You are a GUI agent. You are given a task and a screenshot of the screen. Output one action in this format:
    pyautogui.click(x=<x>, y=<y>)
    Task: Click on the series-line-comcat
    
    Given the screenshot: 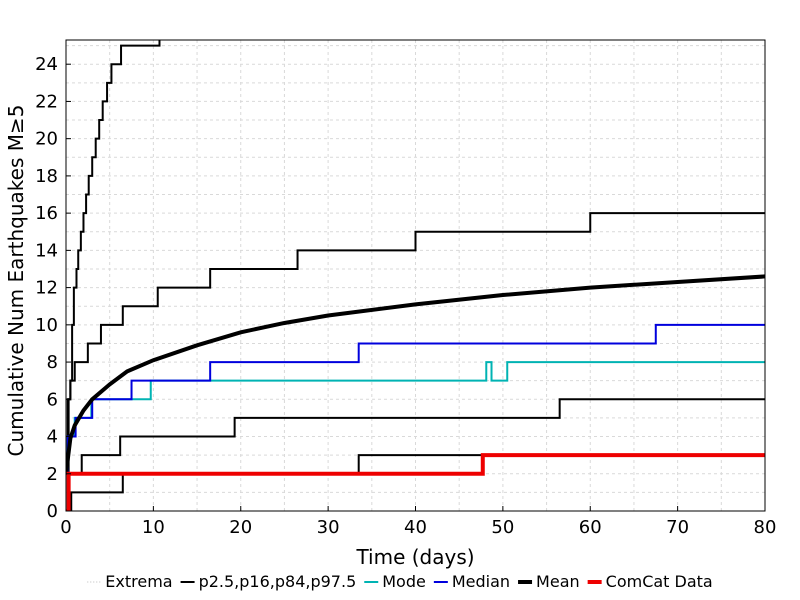 What is the action you would take?
    pyautogui.click(x=415, y=482)
    